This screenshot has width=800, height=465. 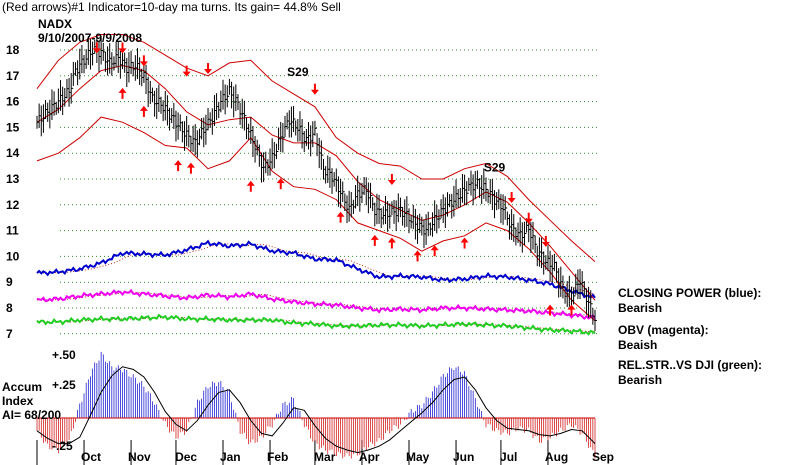 I want to click on month-label: Jan, so click(x=230, y=457).